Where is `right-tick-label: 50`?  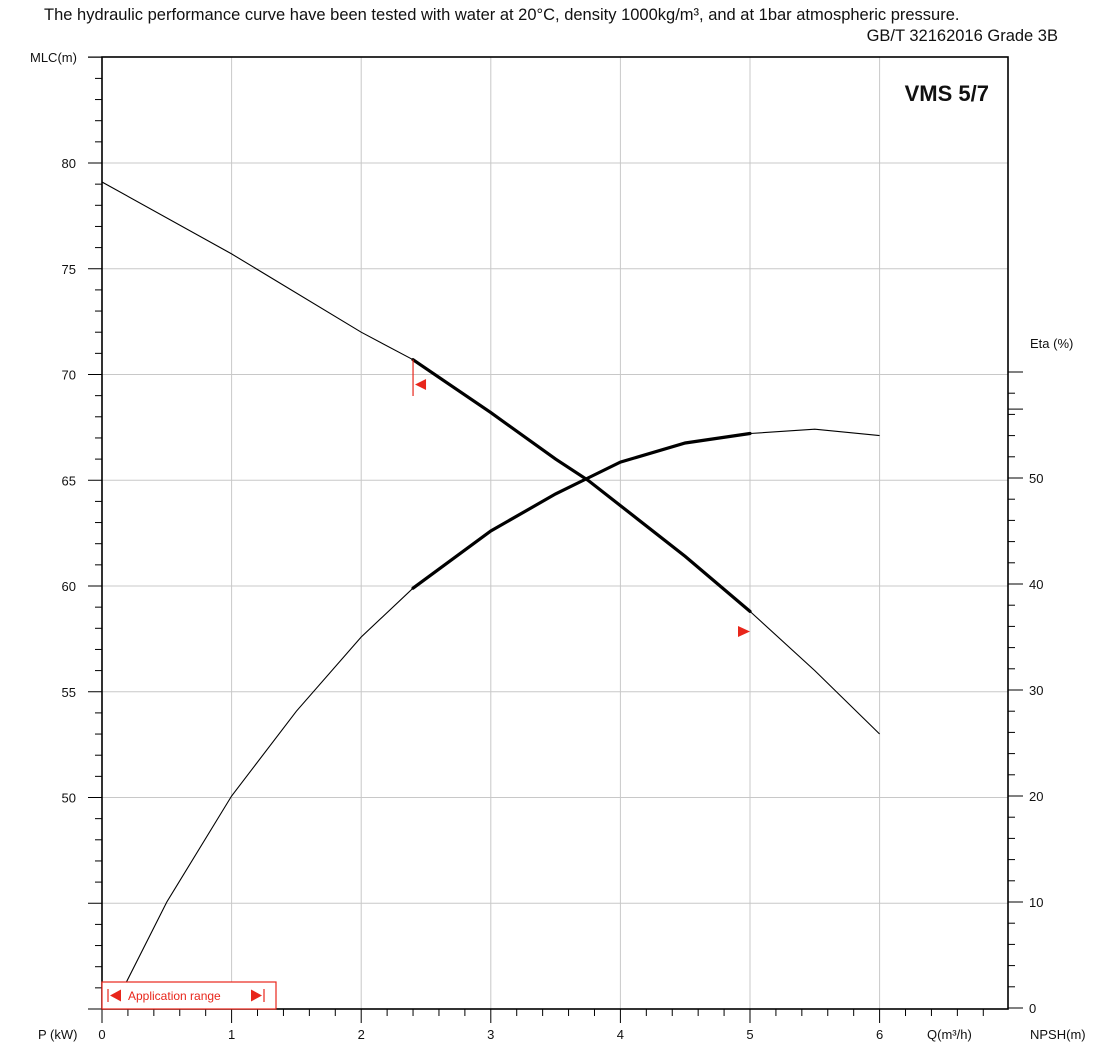
right-tick-label: 50 is located at coordinates (1036, 478).